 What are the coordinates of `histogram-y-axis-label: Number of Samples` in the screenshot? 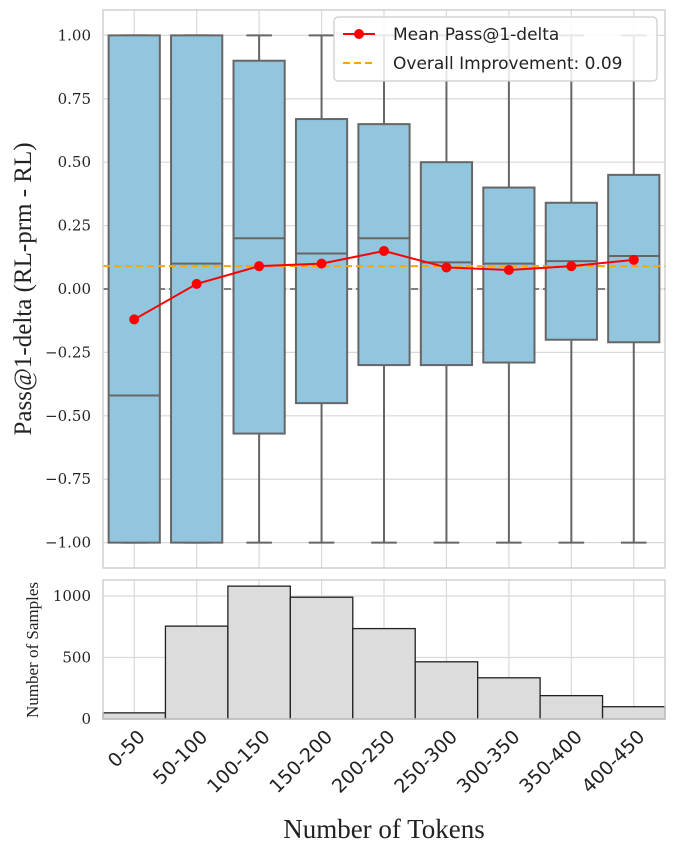 It's located at (32, 650).